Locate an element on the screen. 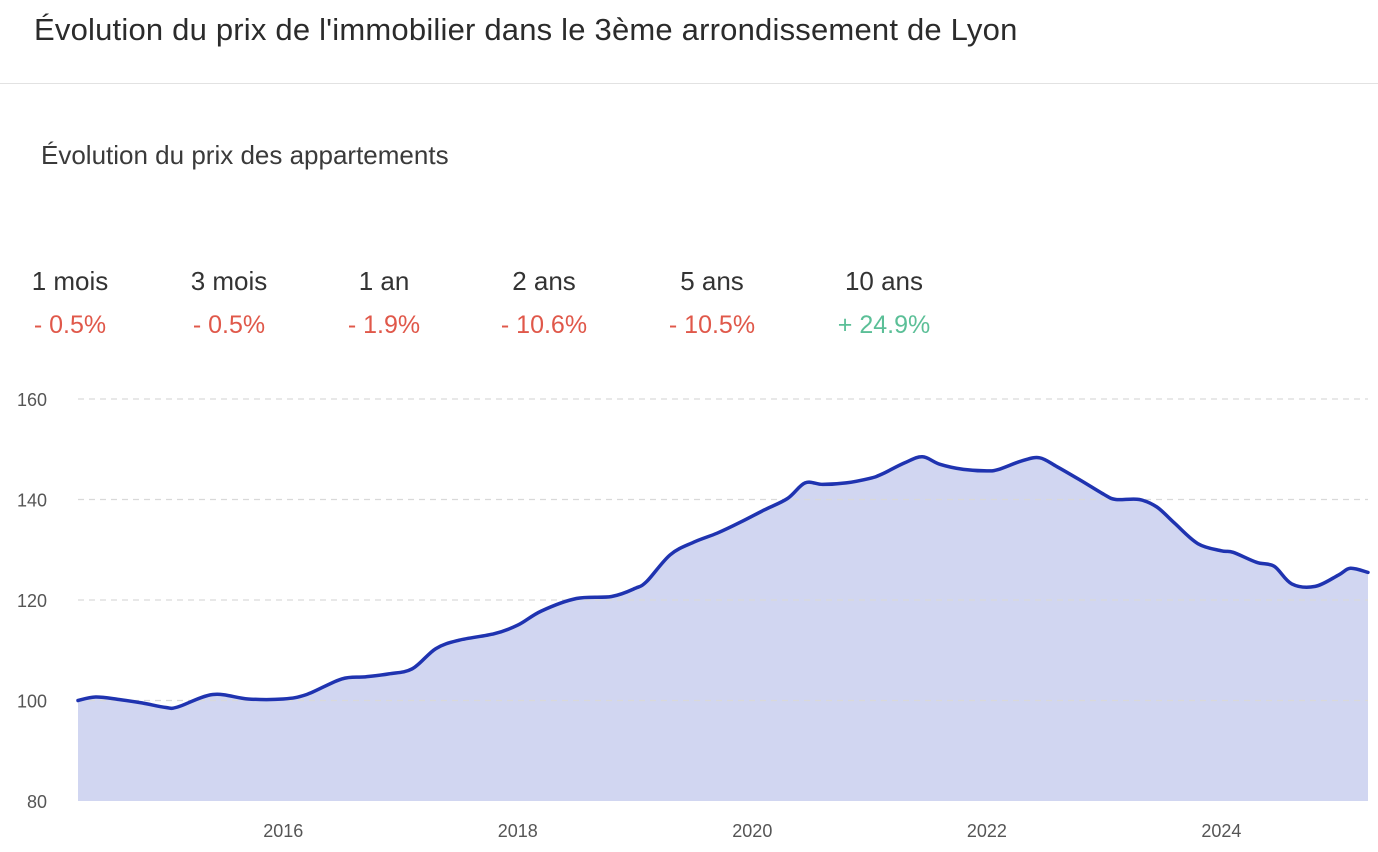  header-divider is located at coordinates (689, 83).